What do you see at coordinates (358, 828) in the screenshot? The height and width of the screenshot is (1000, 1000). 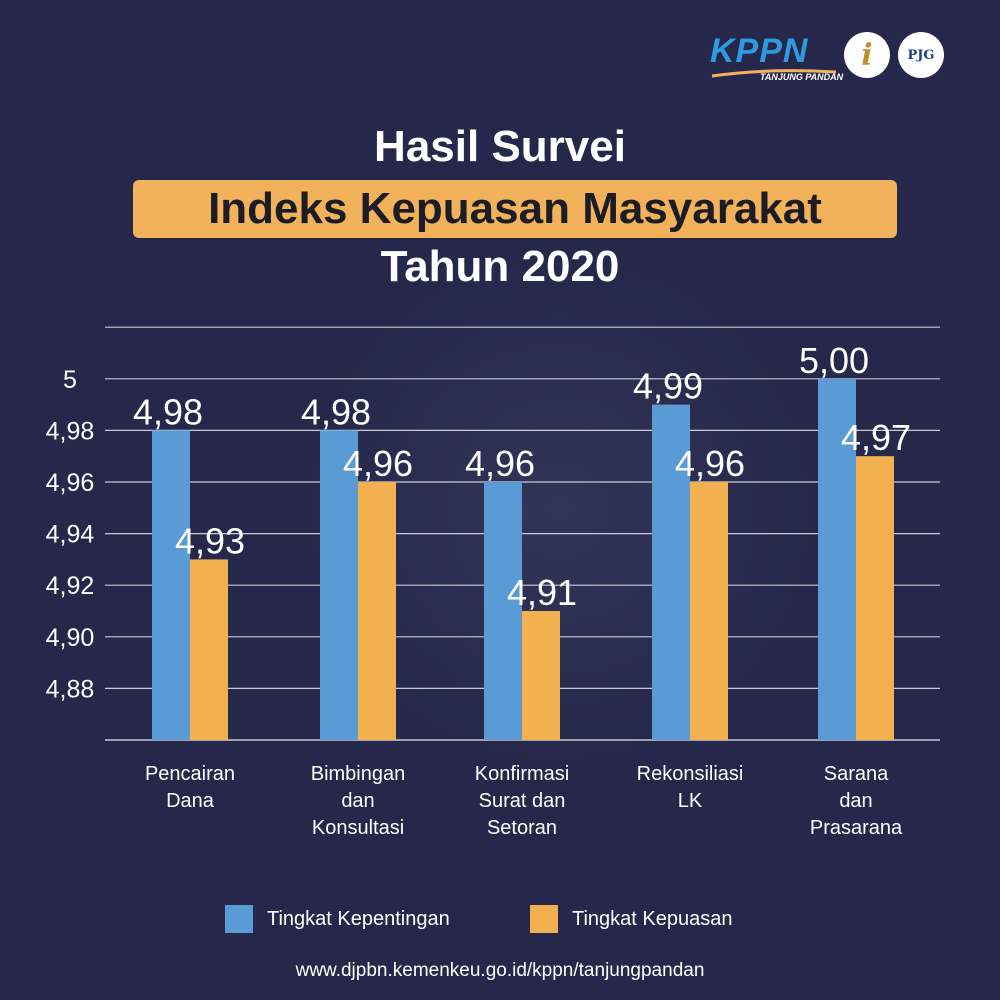 I see `category-label: Konsultasi` at bounding box center [358, 828].